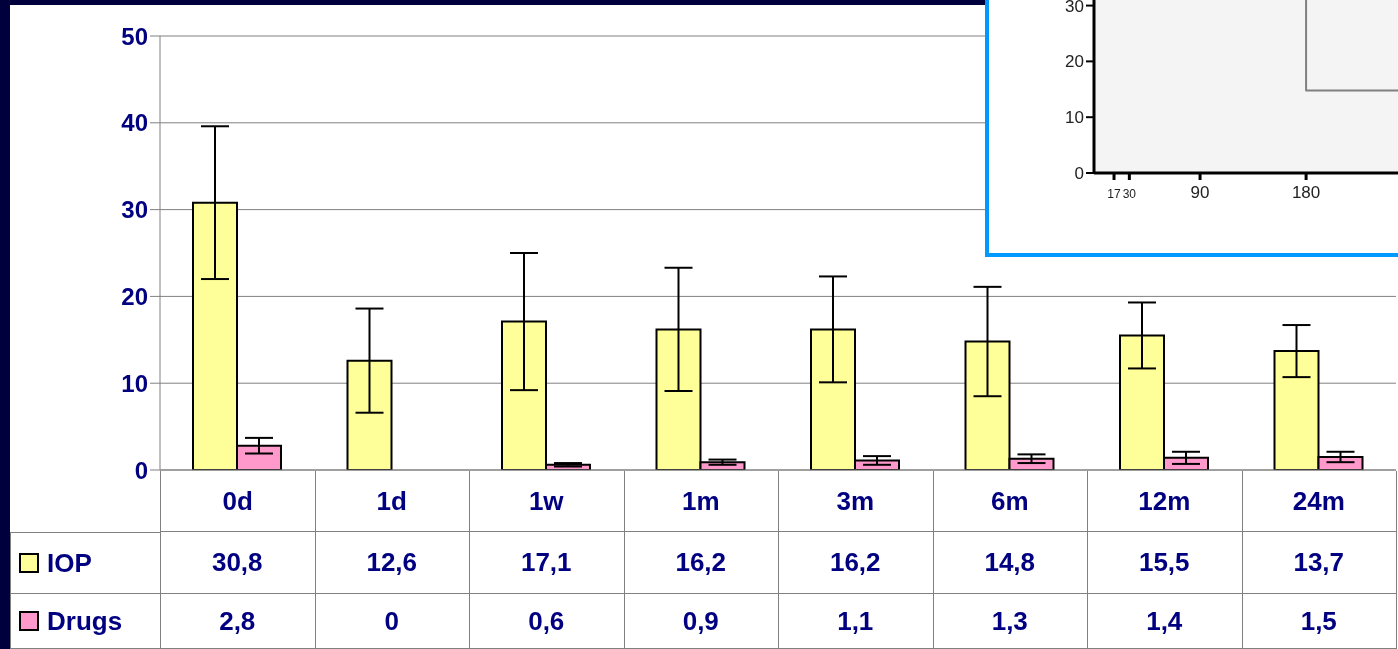 This screenshot has width=1398, height=649. I want to click on x-tick-label: 1d, so click(392, 501).